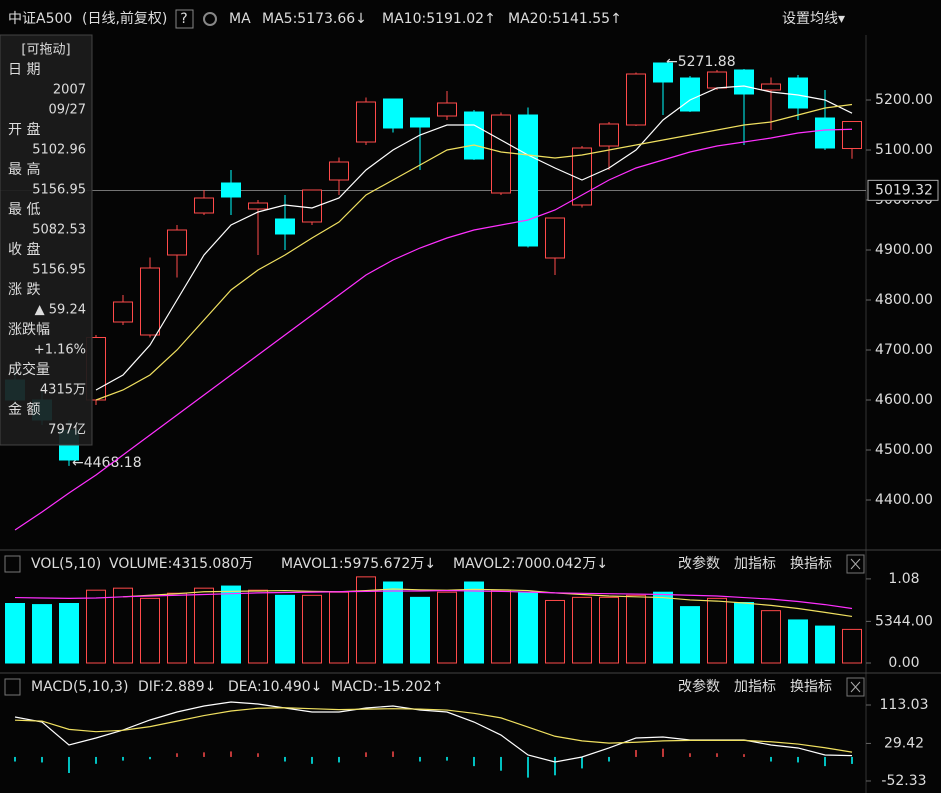 This screenshot has height=793, width=941. What do you see at coordinates (24, 210) in the screenshot?
I see `info-label: 最 低` at bounding box center [24, 210].